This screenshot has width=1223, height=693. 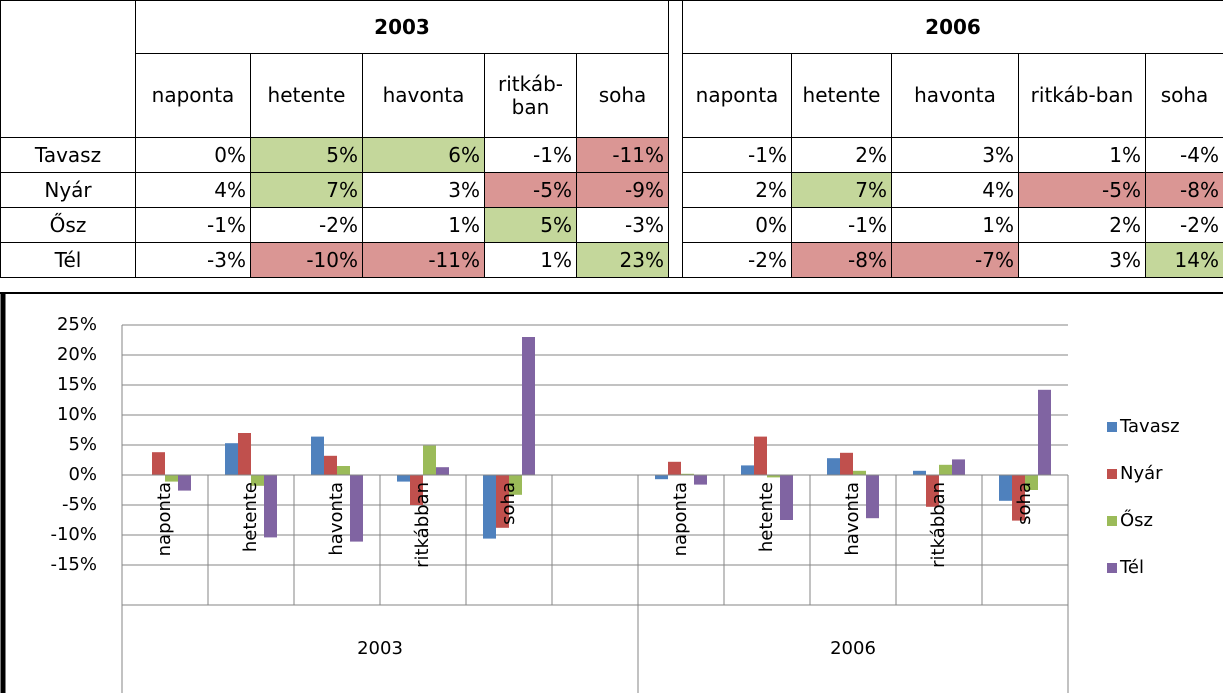 I want to click on row-label: Tavasz, so click(x=68, y=155).